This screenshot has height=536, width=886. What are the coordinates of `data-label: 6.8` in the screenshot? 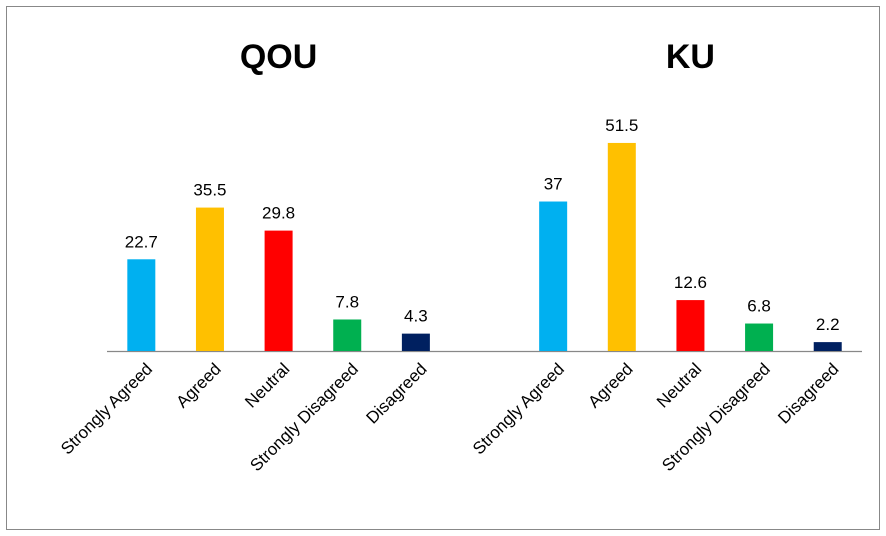 It's located at (759, 306).